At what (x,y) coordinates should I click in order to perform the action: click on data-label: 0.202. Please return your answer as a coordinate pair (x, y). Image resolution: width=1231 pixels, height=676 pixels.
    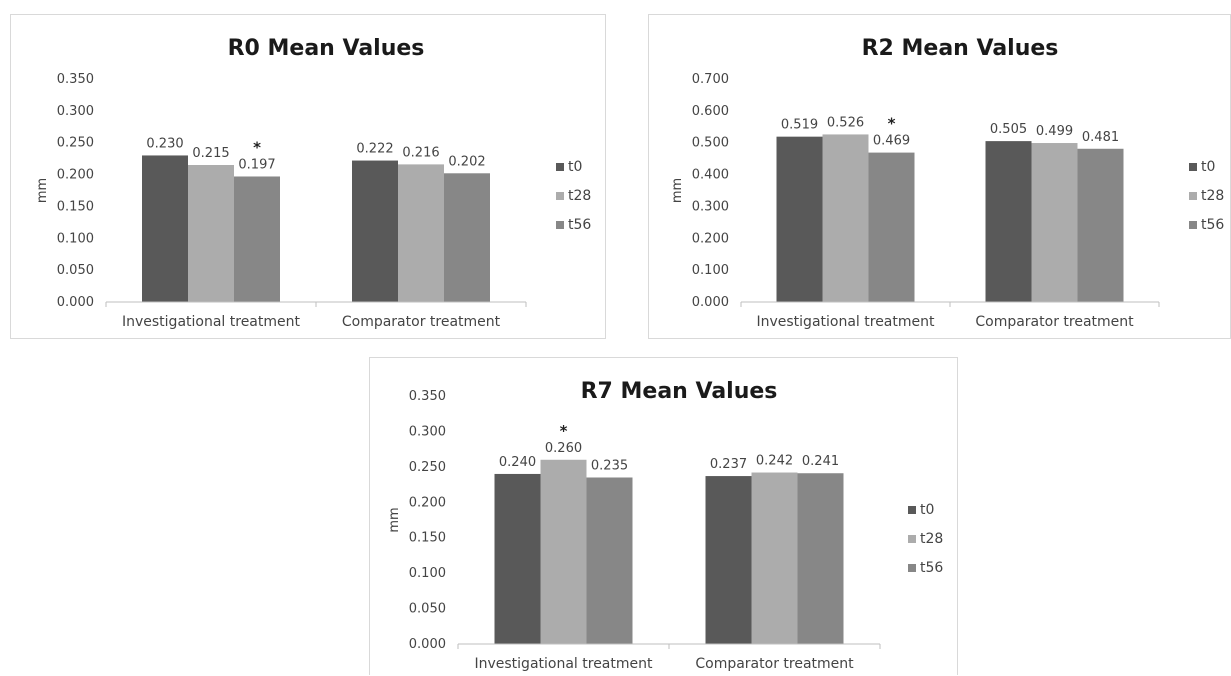
    Looking at the image, I should click on (466, 161).